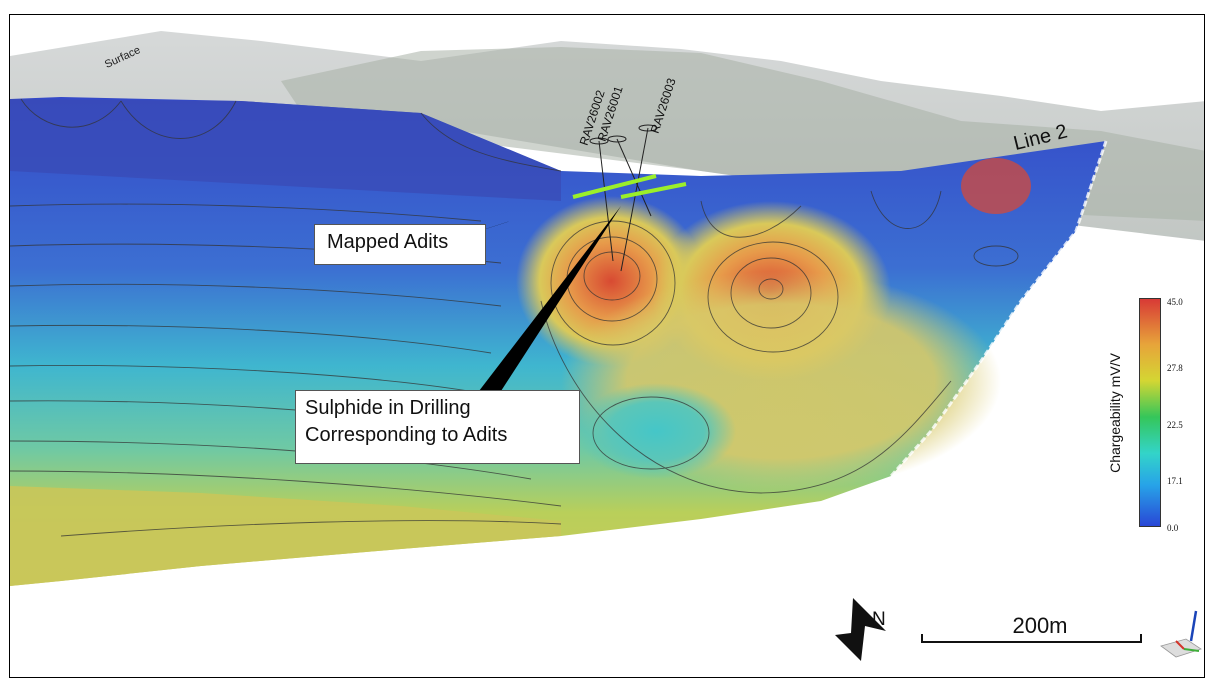 This screenshot has height=678, width=1205. I want to click on anomaly-line2, so click(996, 186).